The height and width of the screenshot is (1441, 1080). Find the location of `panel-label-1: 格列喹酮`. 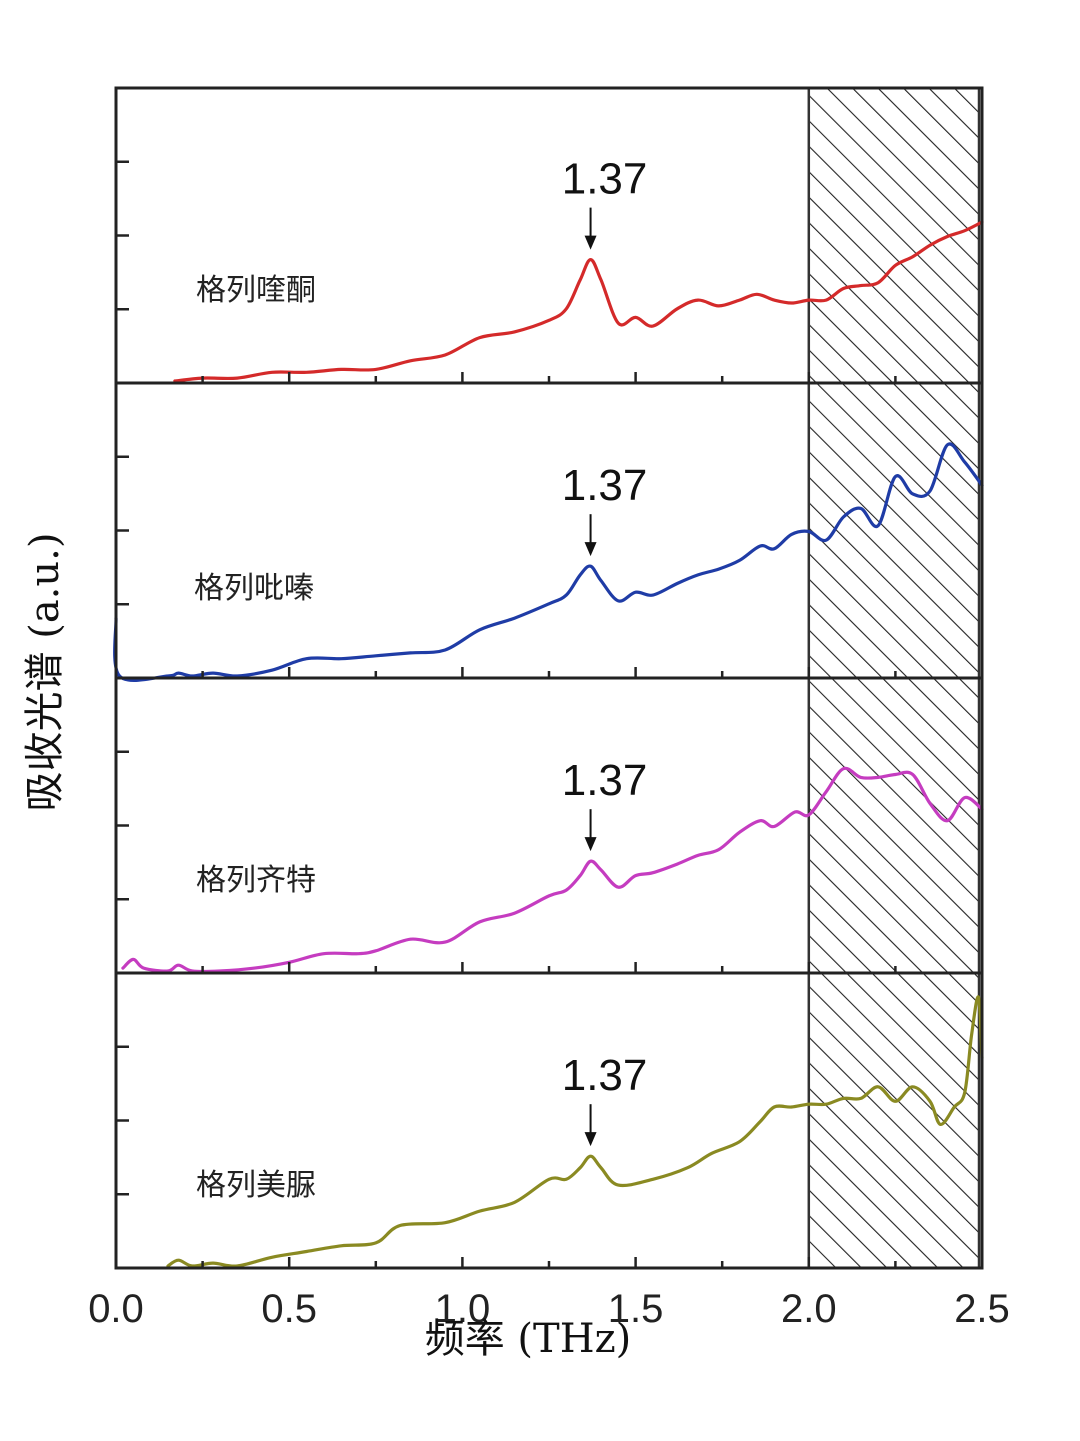

panel-label-1: 格列喹酮 is located at coordinates (256, 290).